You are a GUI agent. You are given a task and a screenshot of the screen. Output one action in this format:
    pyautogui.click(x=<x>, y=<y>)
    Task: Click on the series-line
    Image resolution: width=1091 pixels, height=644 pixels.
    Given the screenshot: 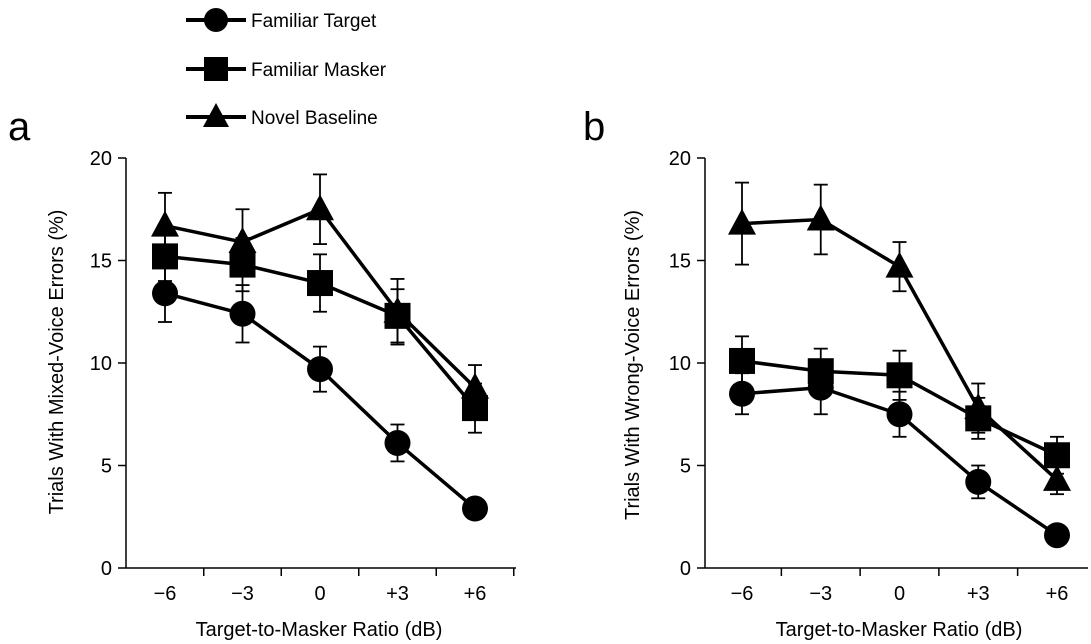 What is the action you would take?
    pyautogui.click(x=320, y=400)
    